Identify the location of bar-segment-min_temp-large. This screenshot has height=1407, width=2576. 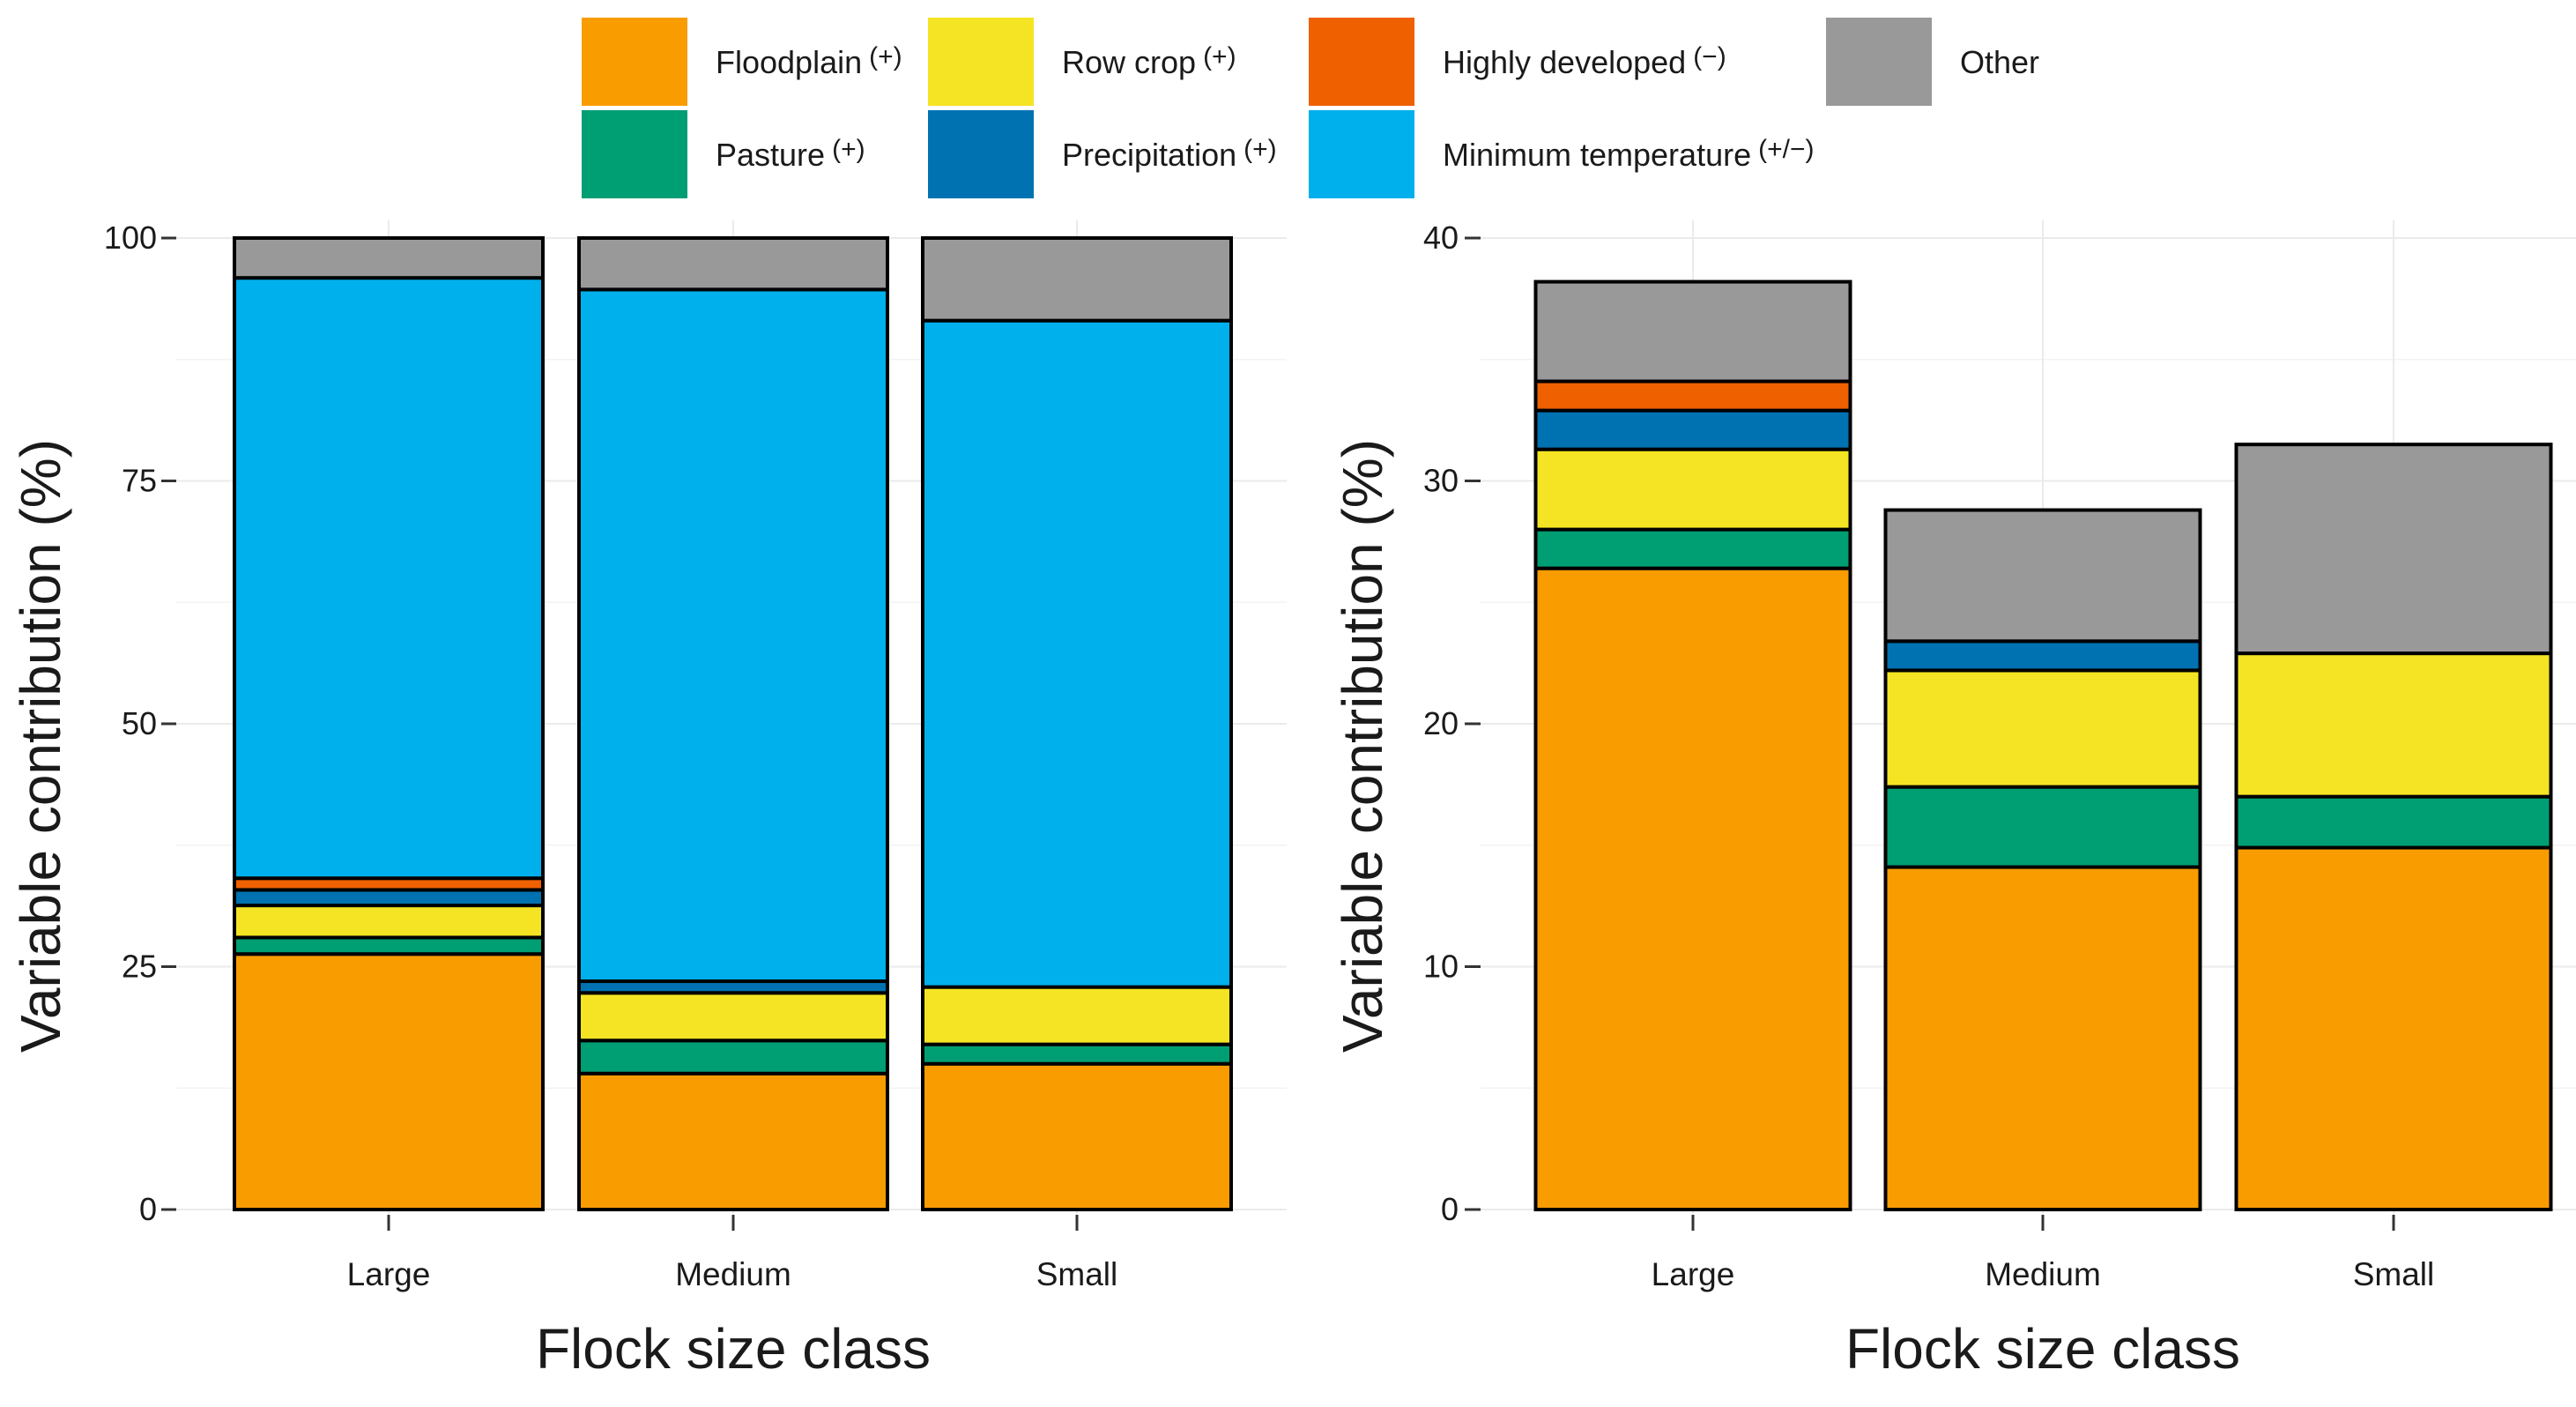
(389, 578).